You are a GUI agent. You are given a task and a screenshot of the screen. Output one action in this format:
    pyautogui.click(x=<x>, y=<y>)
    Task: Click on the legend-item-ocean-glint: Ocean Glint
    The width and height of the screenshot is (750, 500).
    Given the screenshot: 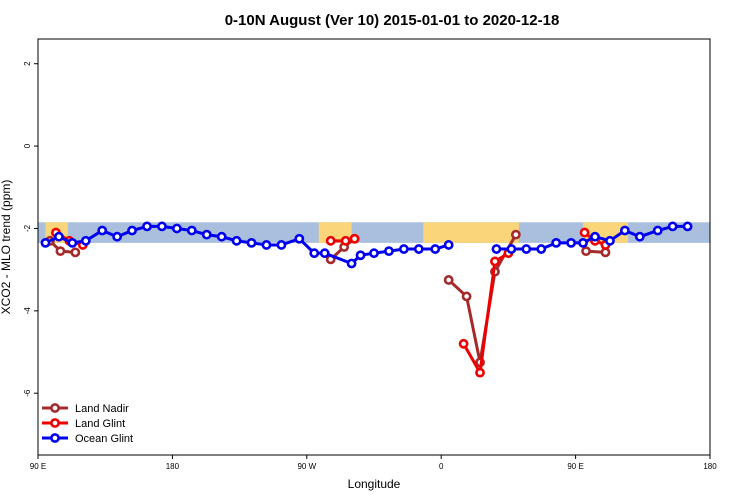 What is the action you would take?
    pyautogui.click(x=87, y=439)
    